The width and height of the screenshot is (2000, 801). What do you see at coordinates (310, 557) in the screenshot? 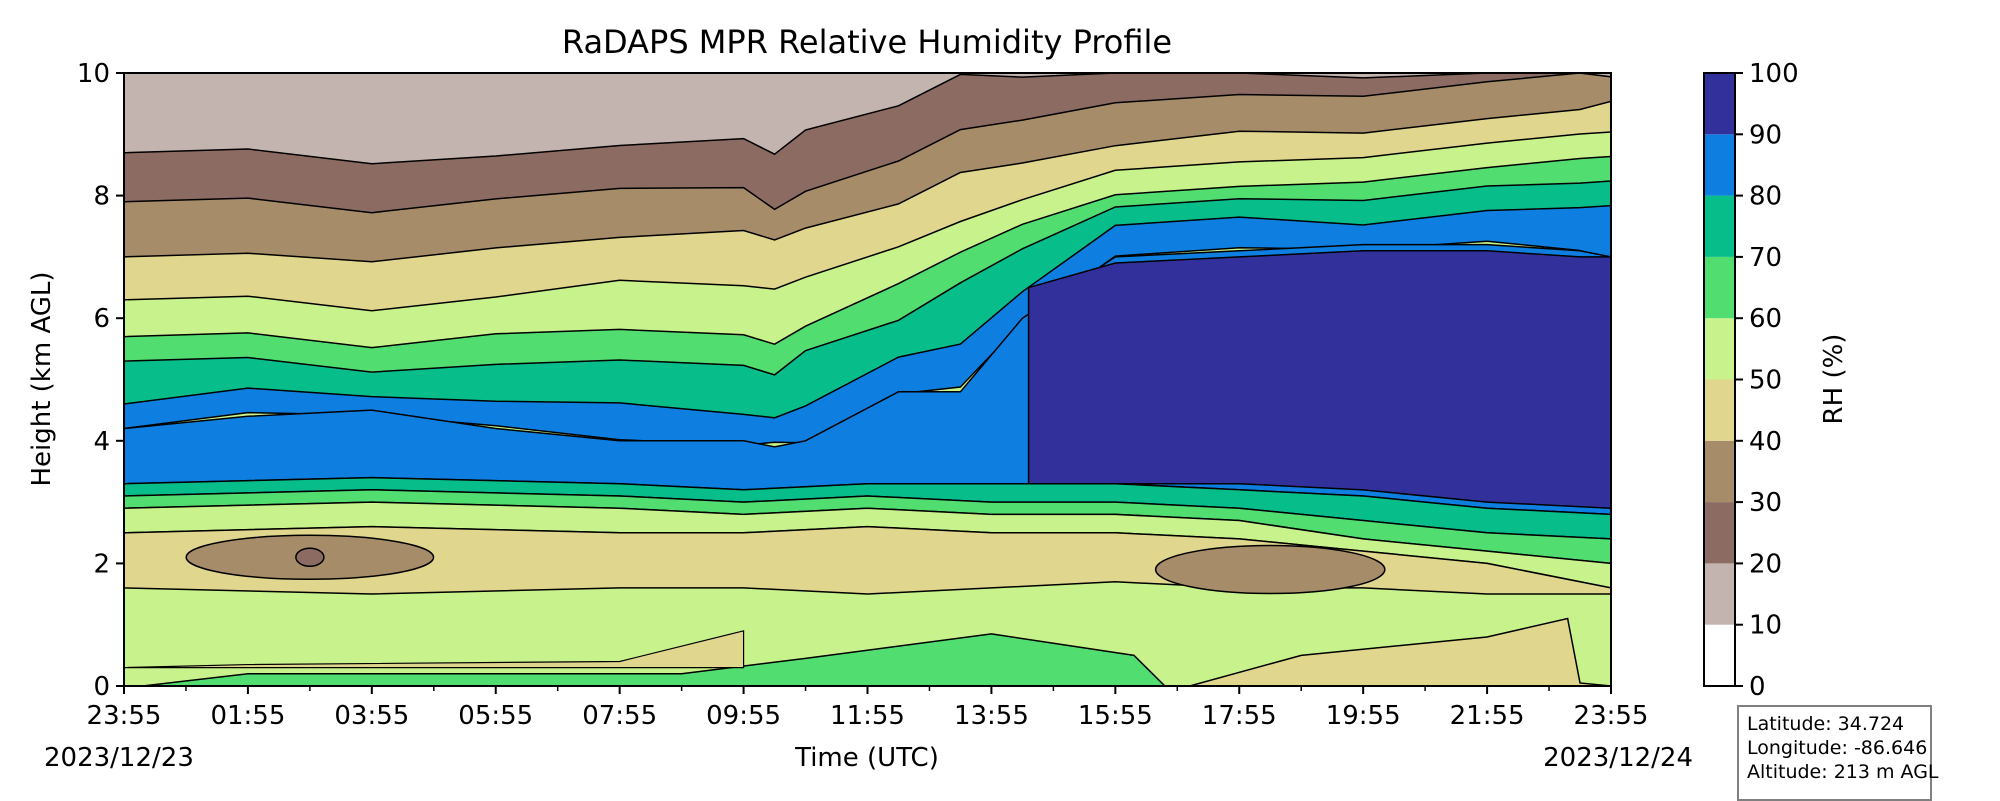
I see `dry-pocket-core` at bounding box center [310, 557].